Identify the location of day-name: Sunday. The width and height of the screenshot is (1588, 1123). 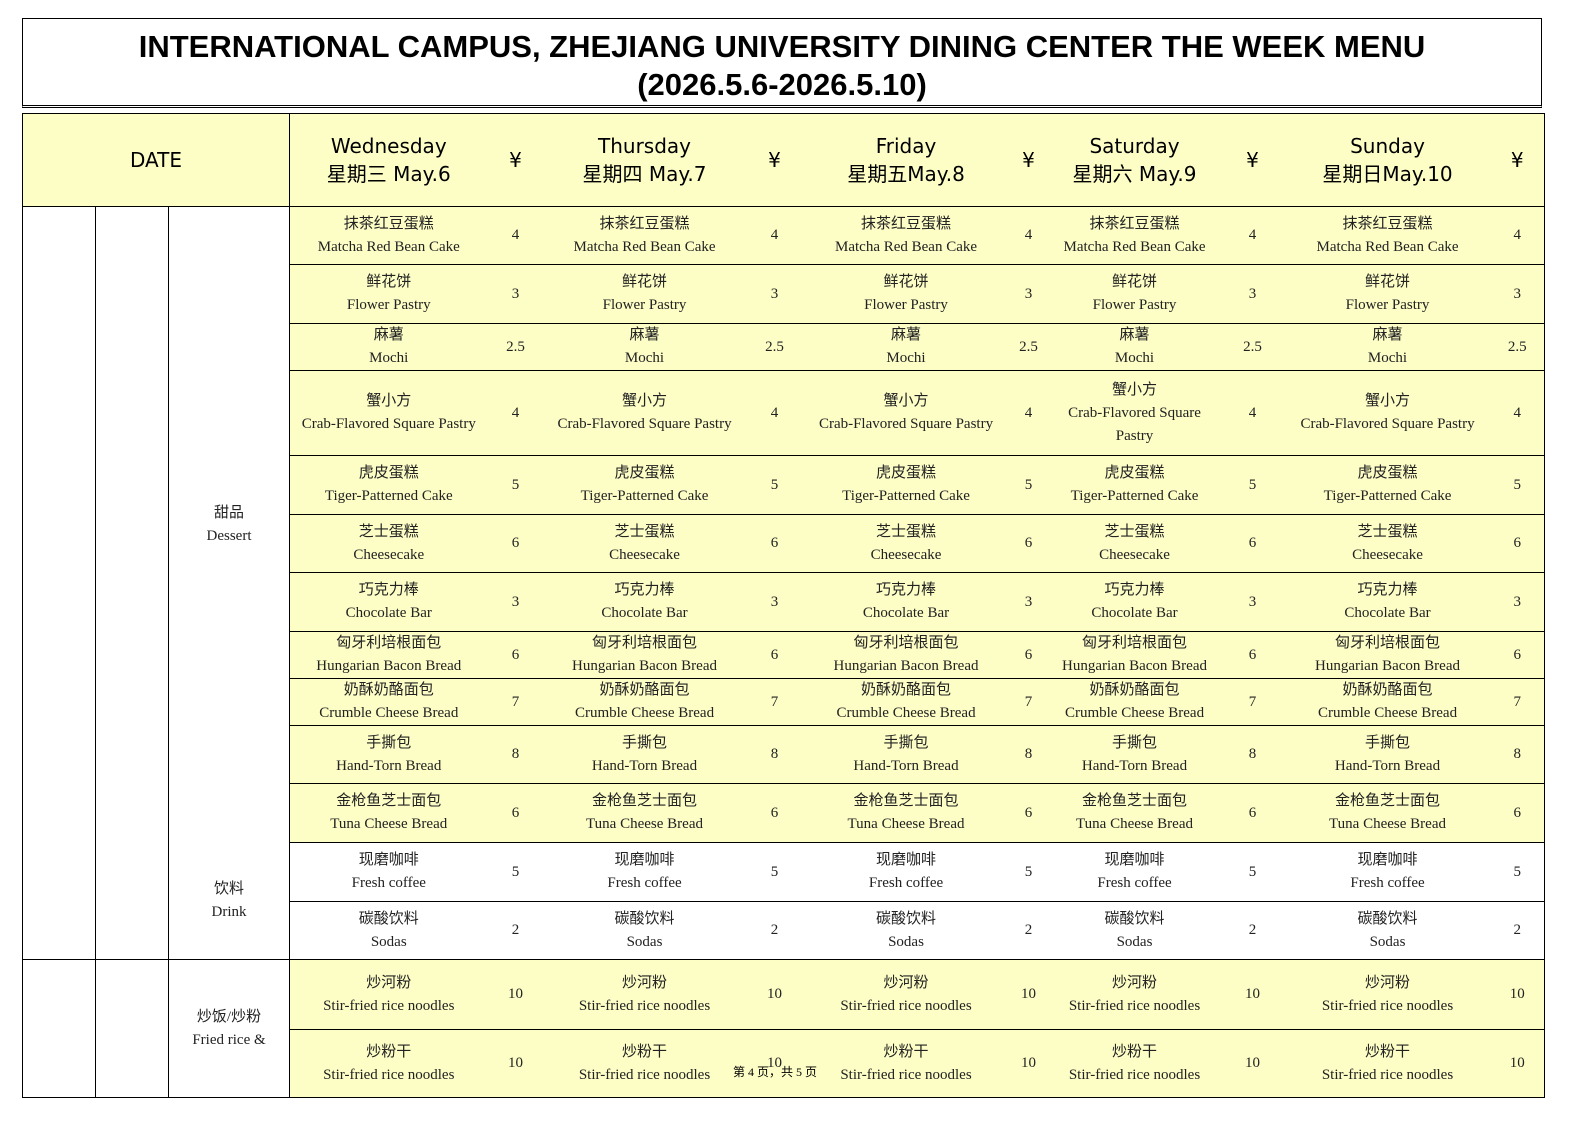
(1387, 146).